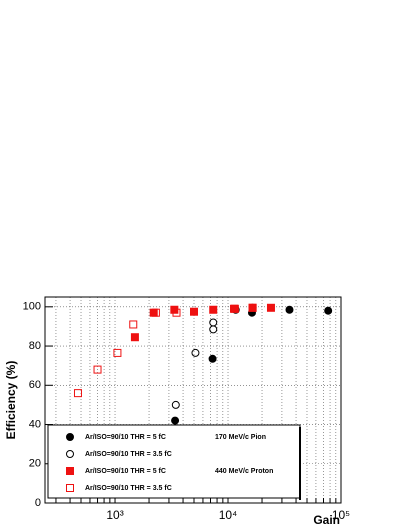 The image size is (409, 529). I want to click on legend-beam: 440 MeV/c Proton, so click(244, 471).